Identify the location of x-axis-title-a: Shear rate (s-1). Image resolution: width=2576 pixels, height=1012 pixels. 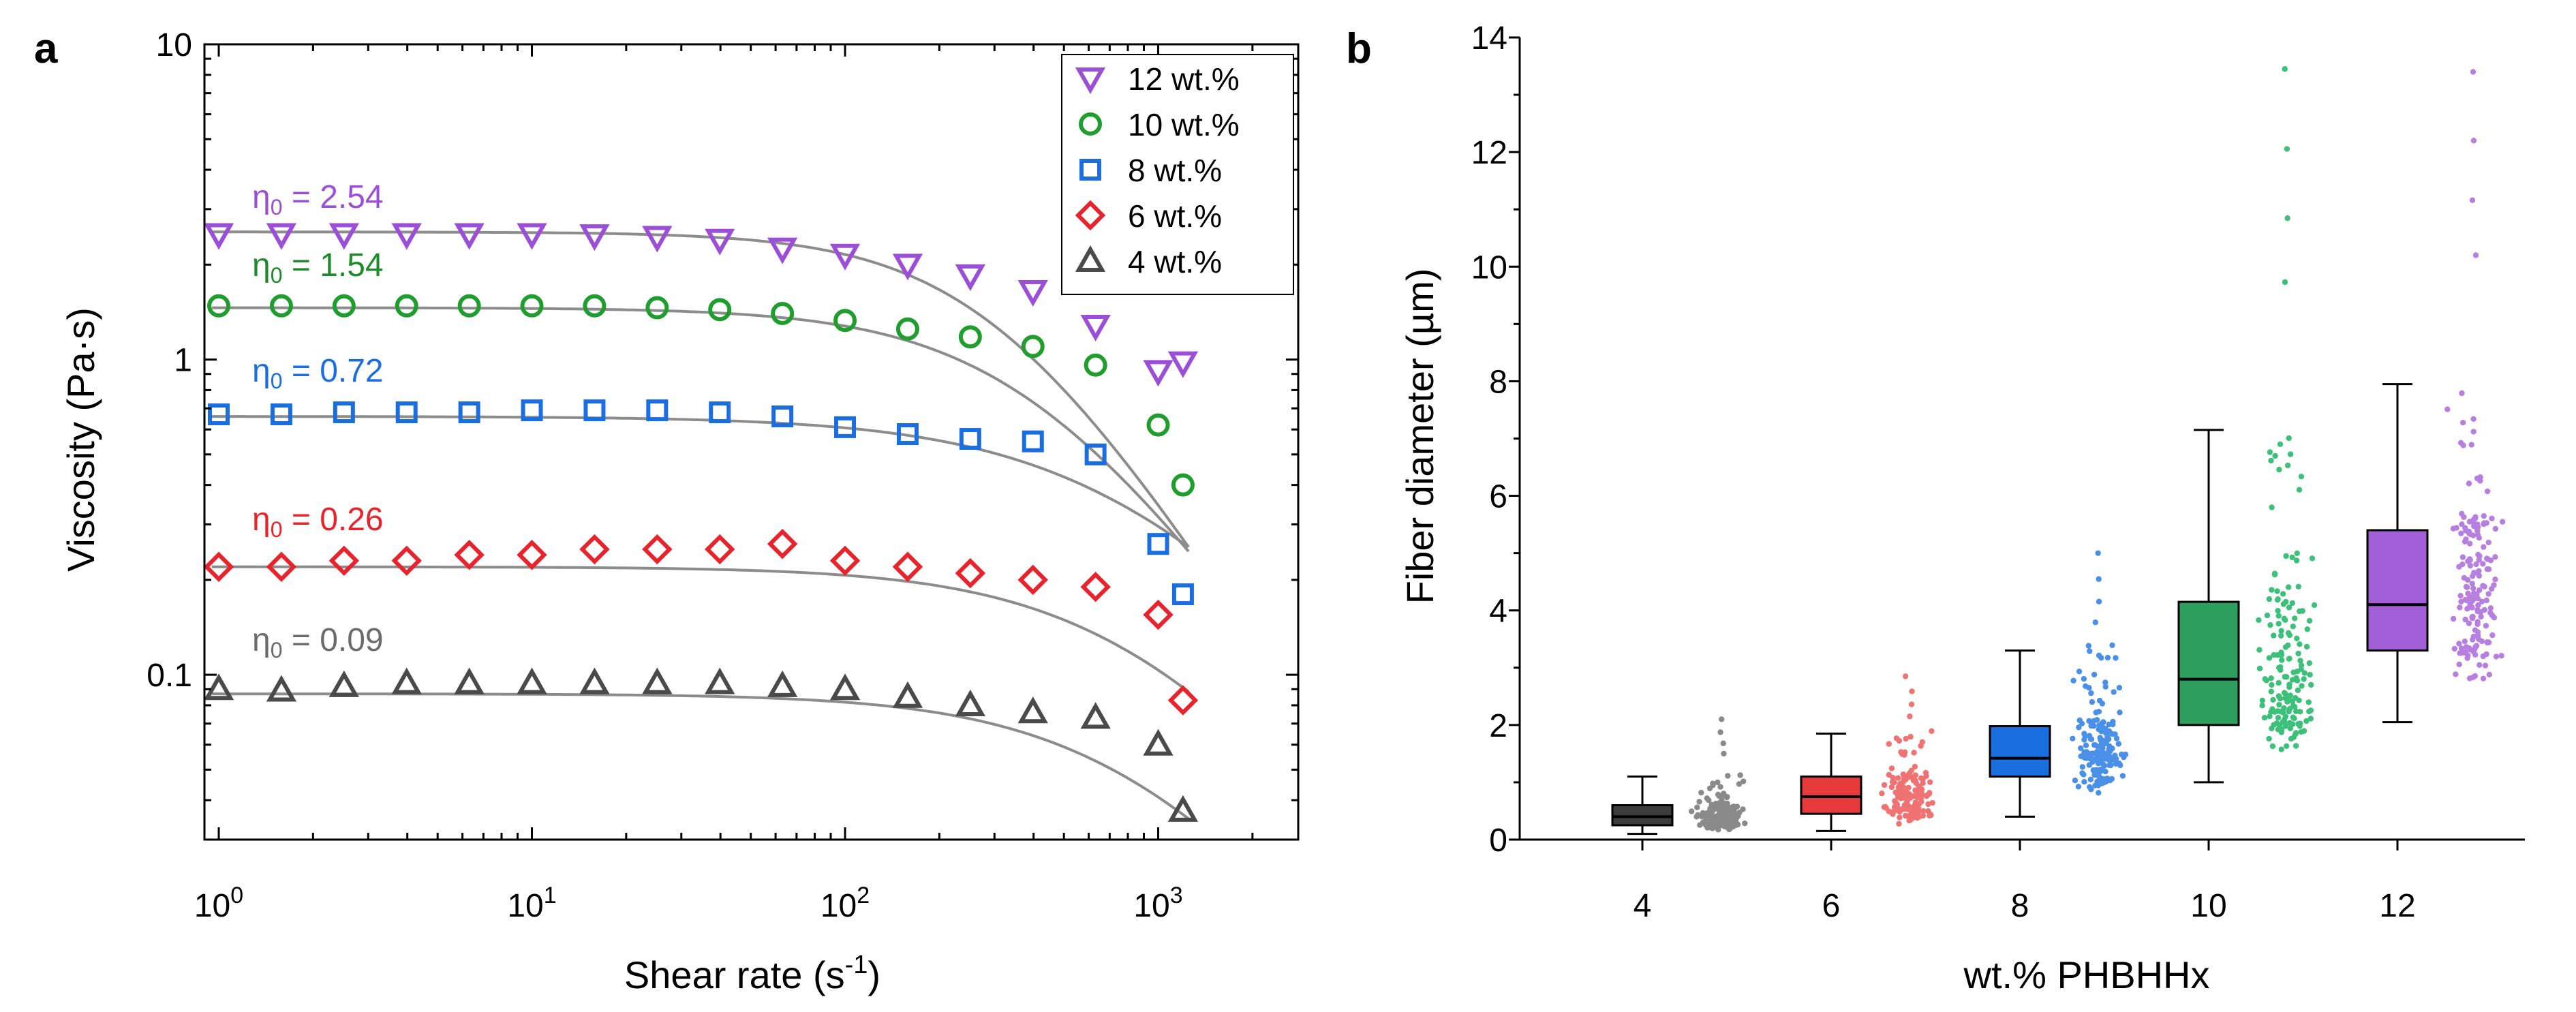
(752, 973).